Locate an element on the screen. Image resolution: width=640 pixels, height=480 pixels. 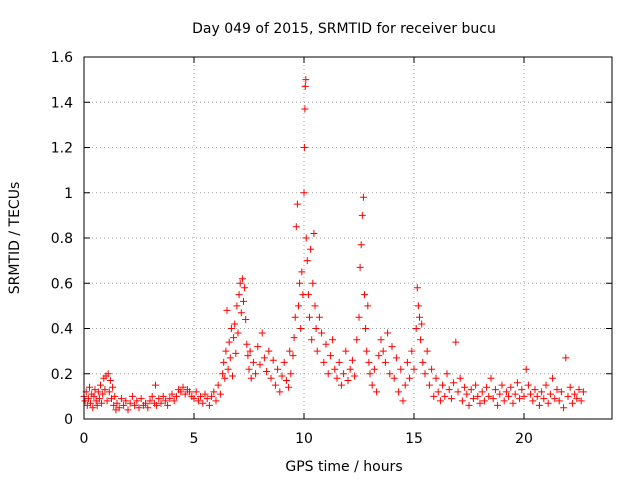
y-tick-label: 0 is located at coordinates (68, 420).